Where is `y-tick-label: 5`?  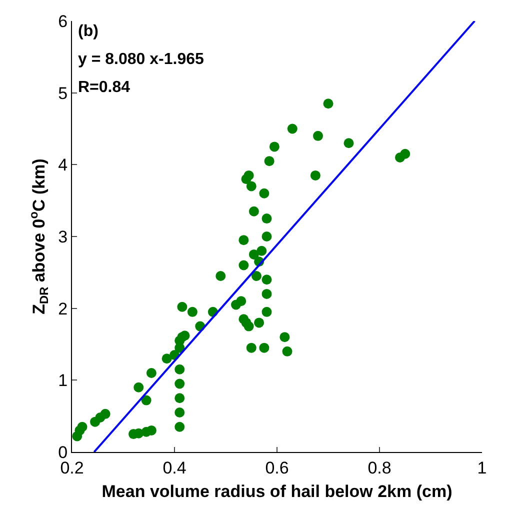
y-tick-label: 5 is located at coordinates (63, 93).